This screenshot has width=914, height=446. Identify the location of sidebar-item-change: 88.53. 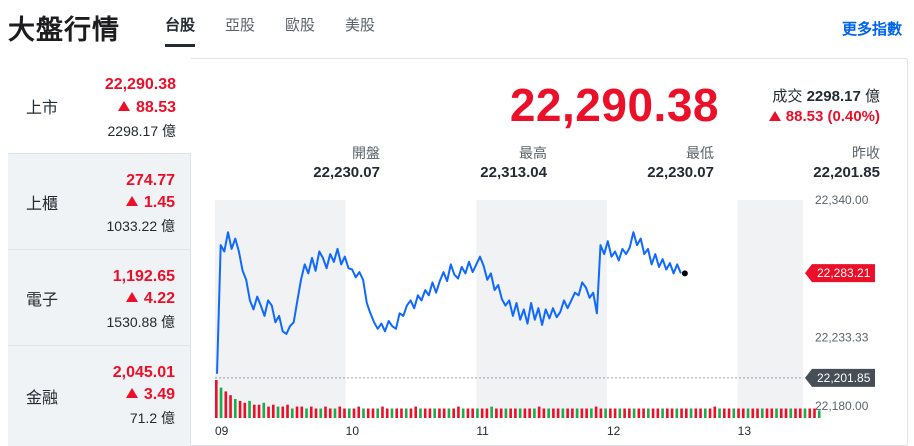
(146, 108).